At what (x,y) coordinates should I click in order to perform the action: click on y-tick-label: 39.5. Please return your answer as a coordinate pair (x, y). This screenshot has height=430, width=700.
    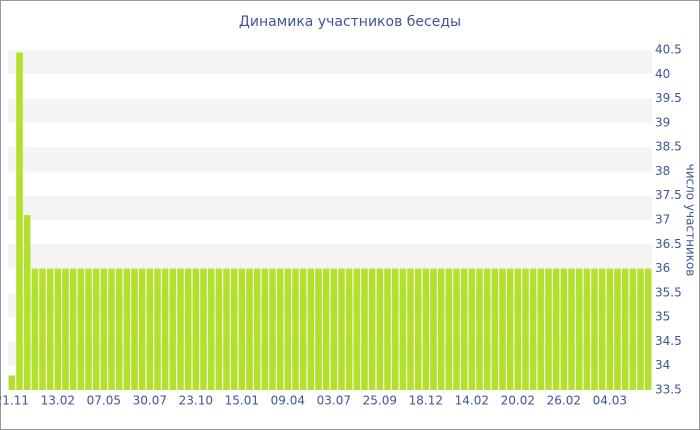
    Looking at the image, I should click on (668, 98).